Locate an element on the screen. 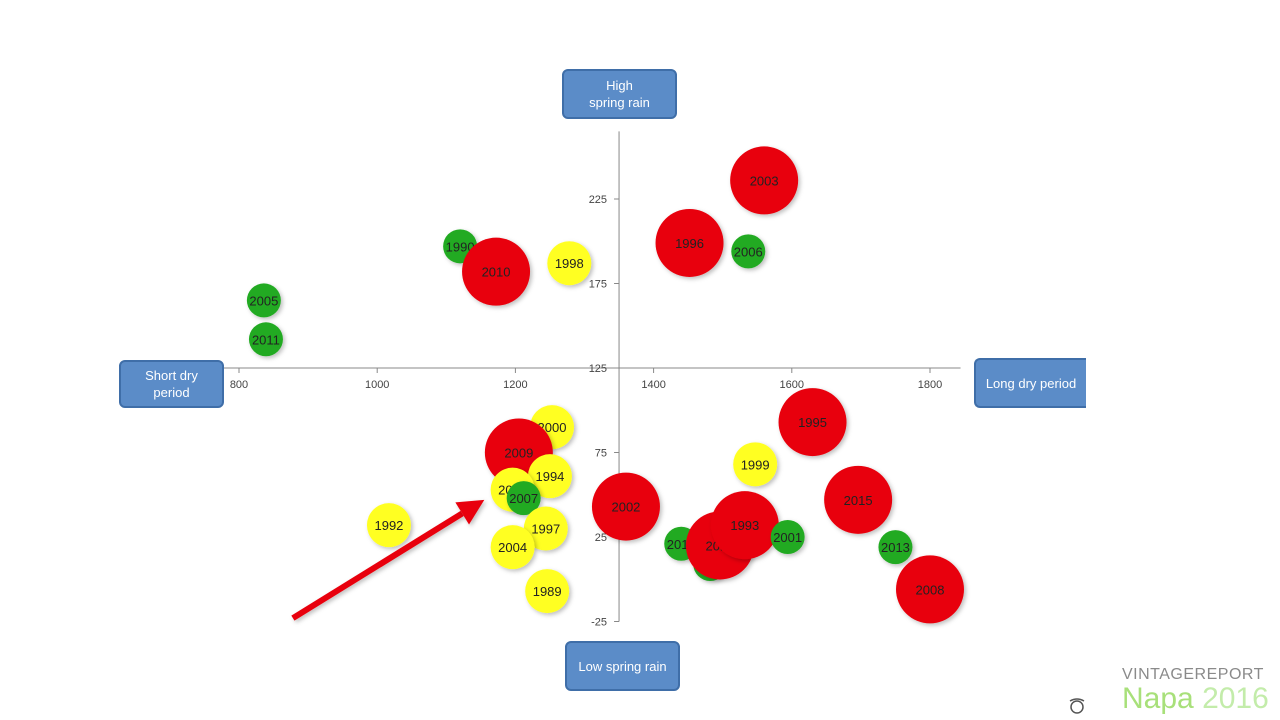 Image resolution: width=1280 pixels, height=720 pixels. bubble-1998: 1998 is located at coordinates (569, 263).